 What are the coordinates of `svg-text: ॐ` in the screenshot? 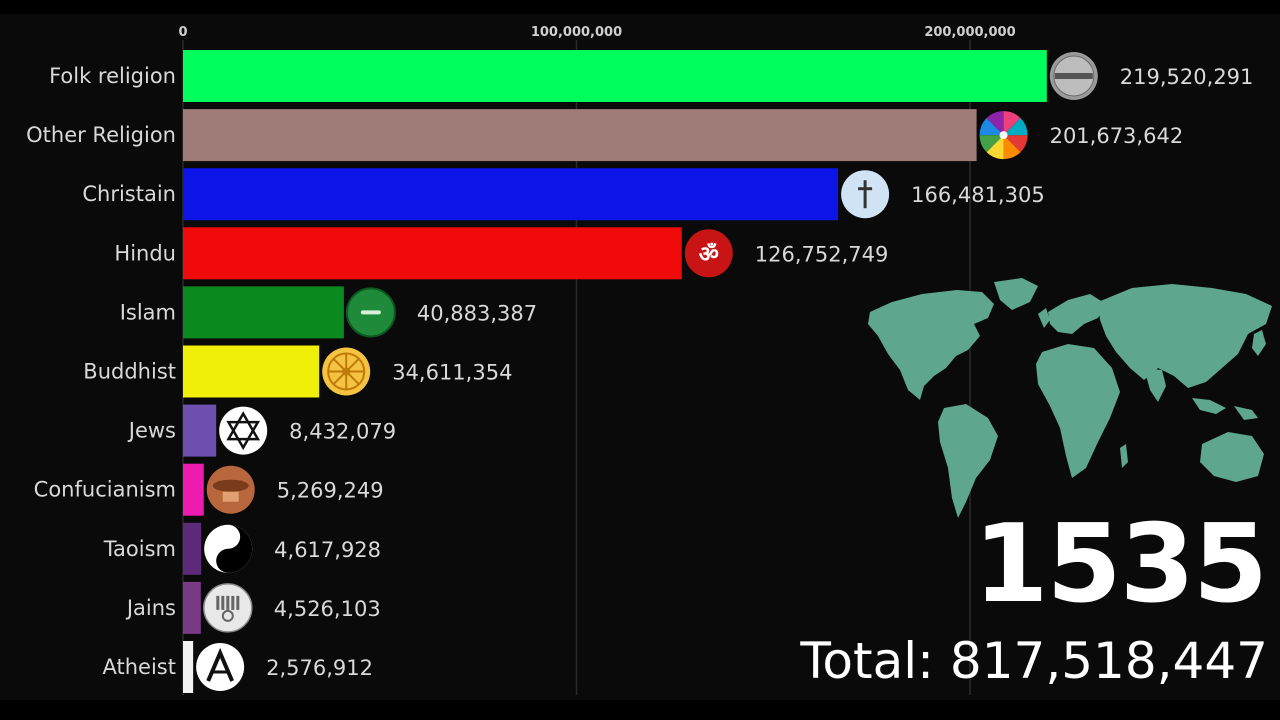 It's located at (709, 254).